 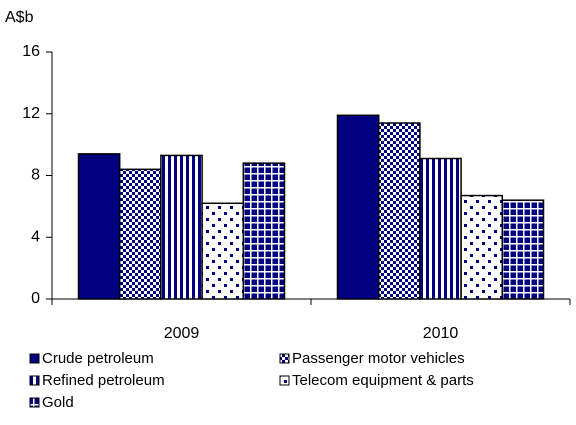 What do you see at coordinates (383, 380) in the screenshot?
I see `legend-label: Telecom equipment & parts` at bounding box center [383, 380].